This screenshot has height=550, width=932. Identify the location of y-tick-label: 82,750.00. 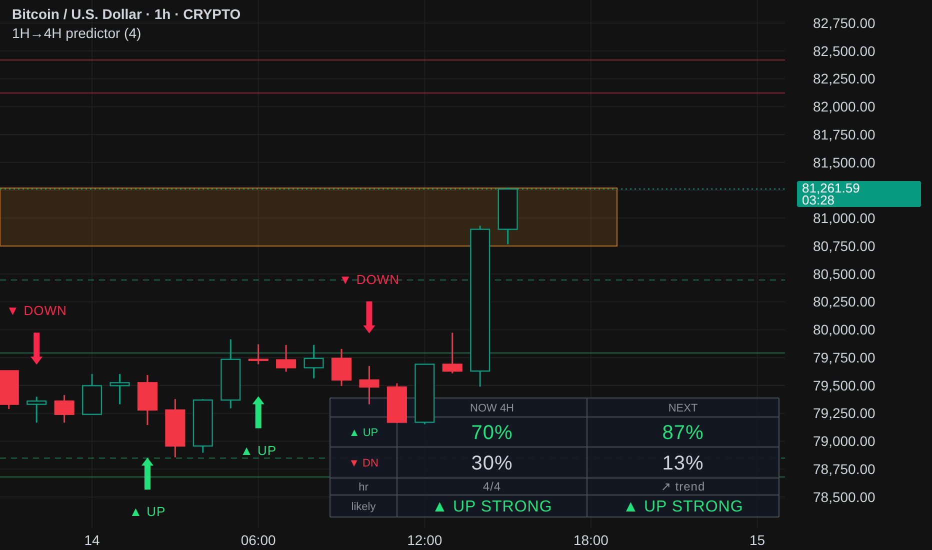
(844, 22).